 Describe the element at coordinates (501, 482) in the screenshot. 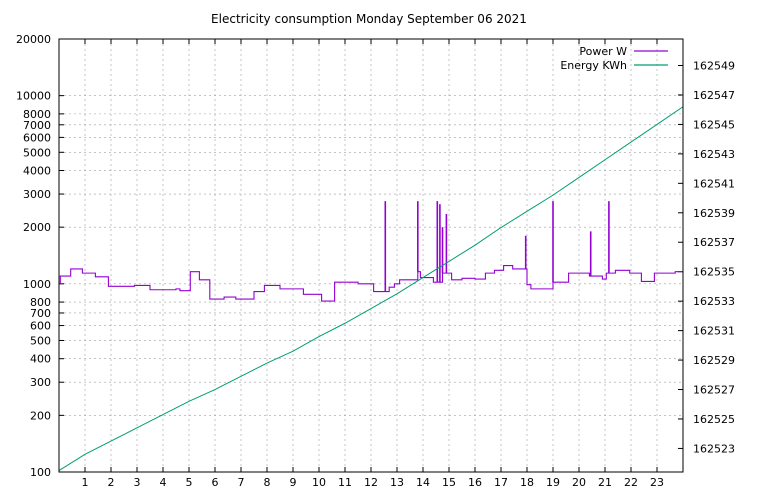

I see `x-tick-label: 17` at that location.